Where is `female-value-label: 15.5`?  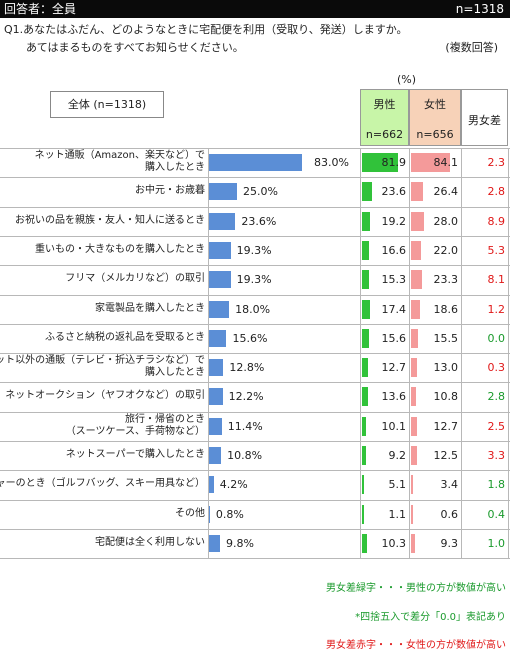 female-value-label: 15.5 is located at coordinates (446, 338).